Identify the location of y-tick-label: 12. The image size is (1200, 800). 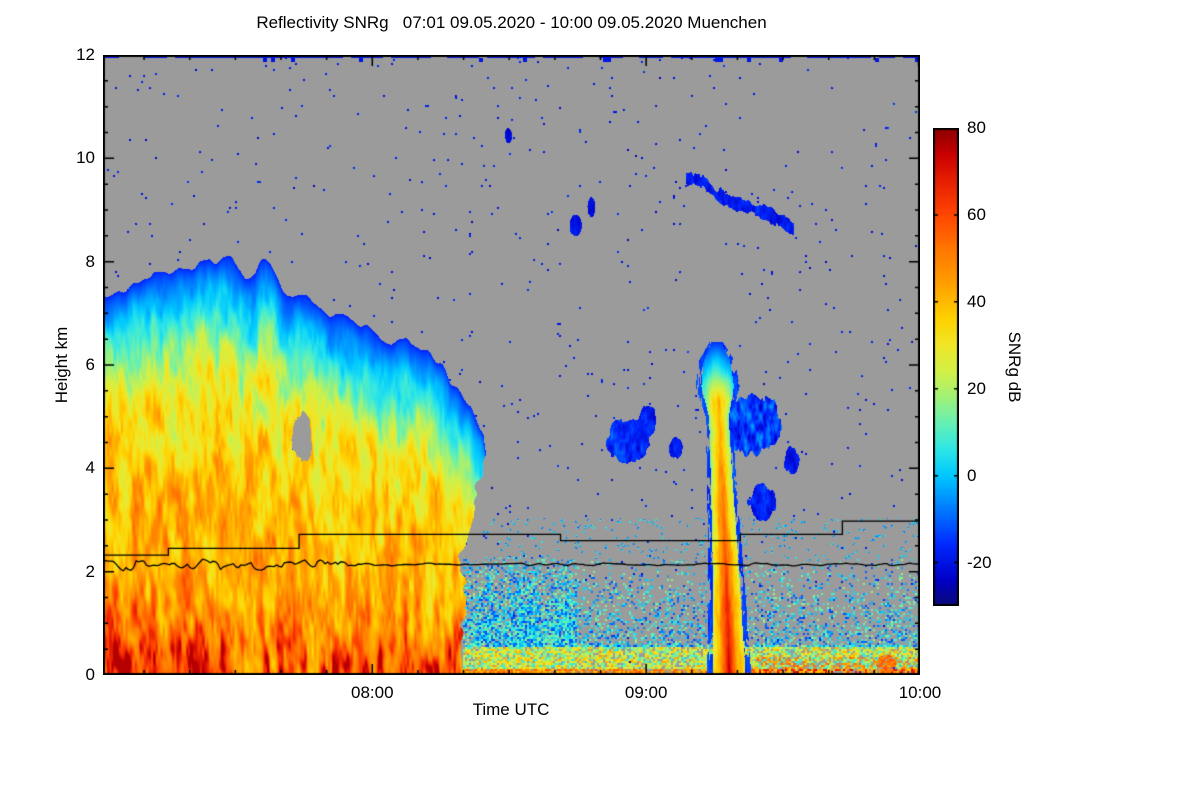
(85, 54).